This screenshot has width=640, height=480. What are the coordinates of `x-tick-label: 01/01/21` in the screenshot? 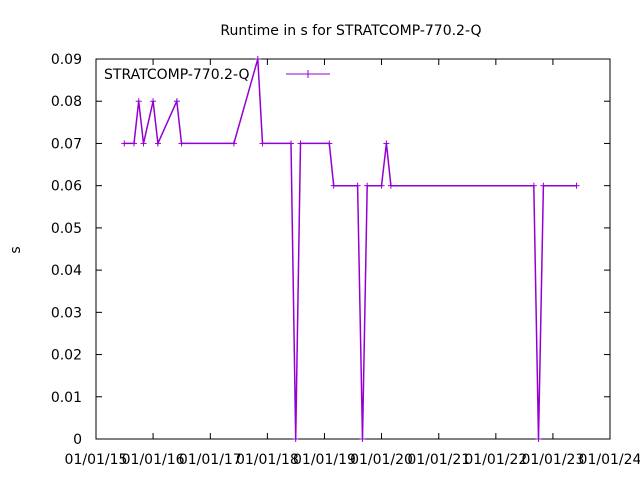 It's located at (438, 460).